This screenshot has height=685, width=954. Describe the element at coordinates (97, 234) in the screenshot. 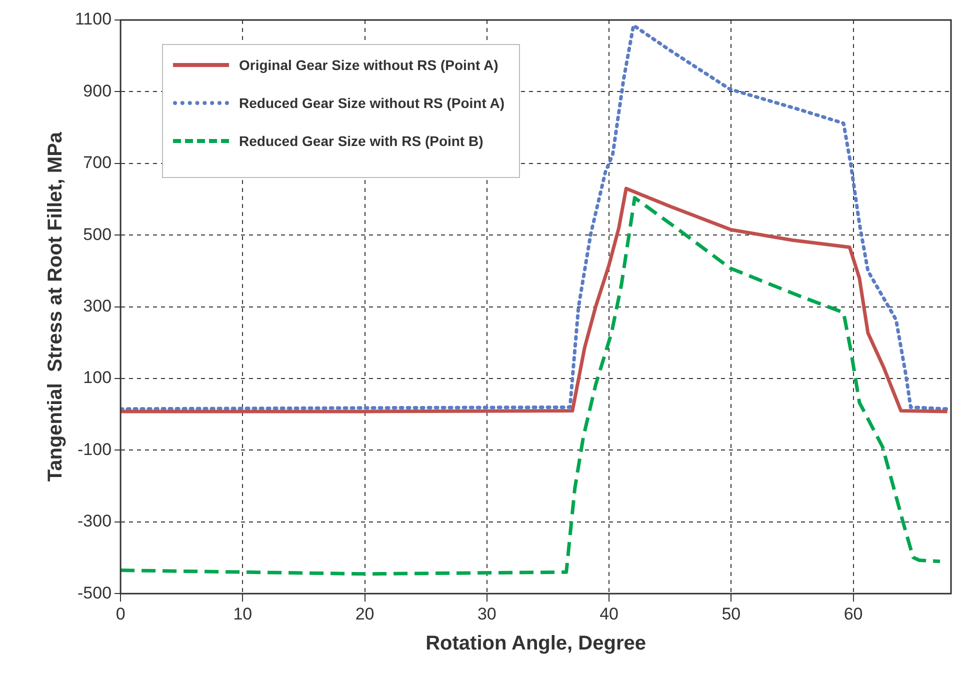

I see `y-tick-label: 500` at that location.